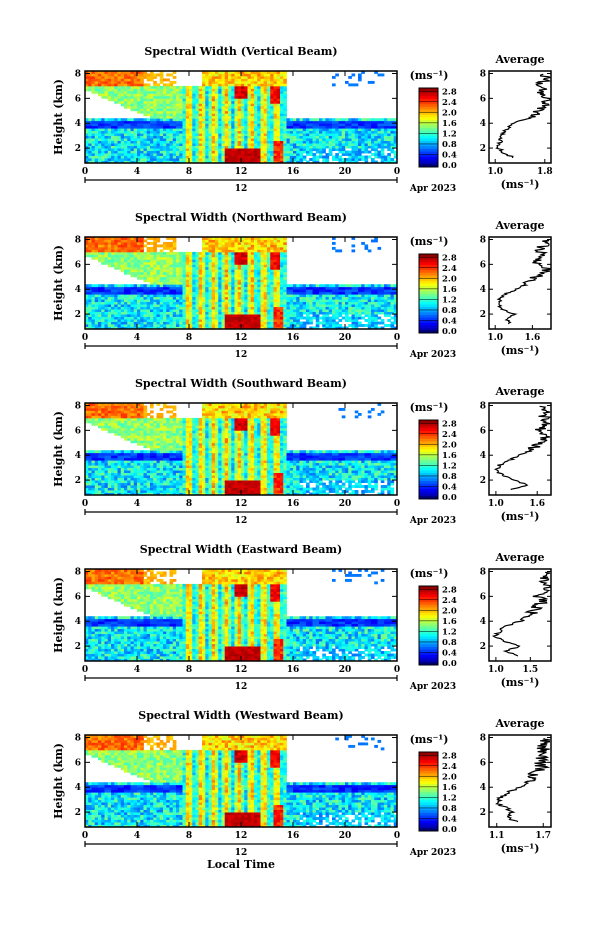  Describe the element at coordinates (137, 172) in the screenshot. I see `x-tick-label: 4` at that location.